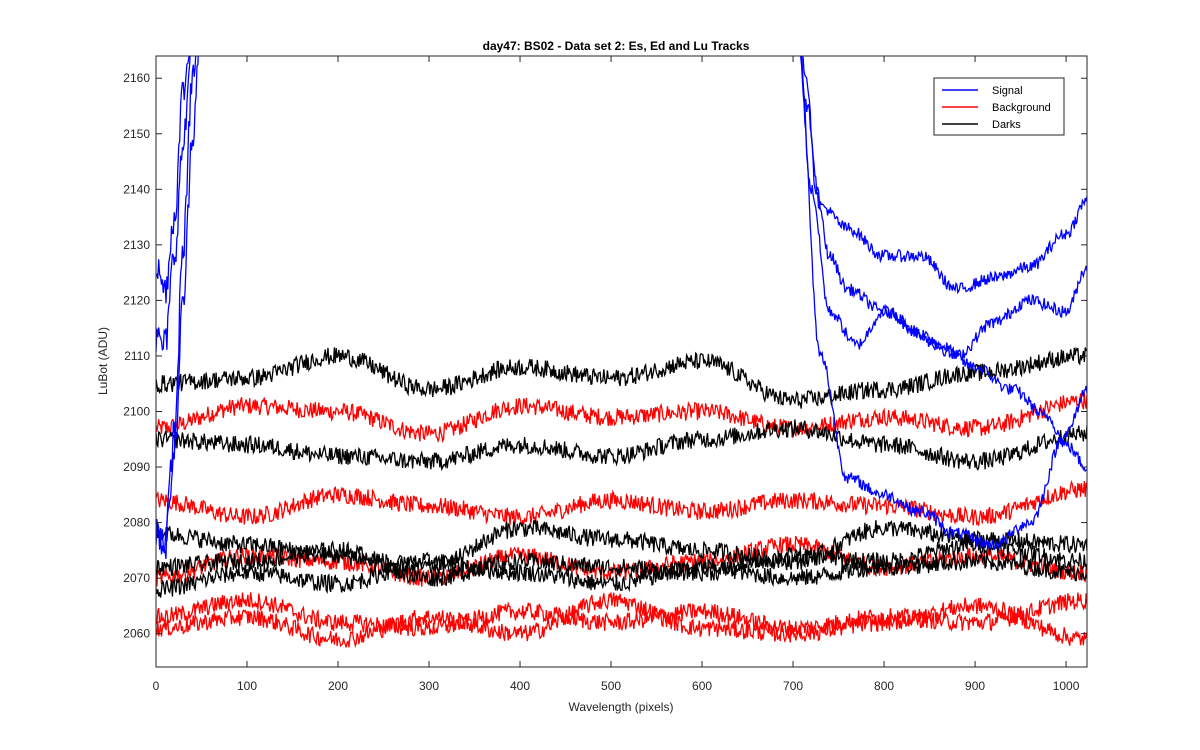 Image resolution: width=1200 pixels, height=750 pixels. Describe the element at coordinates (520, 686) in the screenshot. I see `x-tick-label: 400` at that location.